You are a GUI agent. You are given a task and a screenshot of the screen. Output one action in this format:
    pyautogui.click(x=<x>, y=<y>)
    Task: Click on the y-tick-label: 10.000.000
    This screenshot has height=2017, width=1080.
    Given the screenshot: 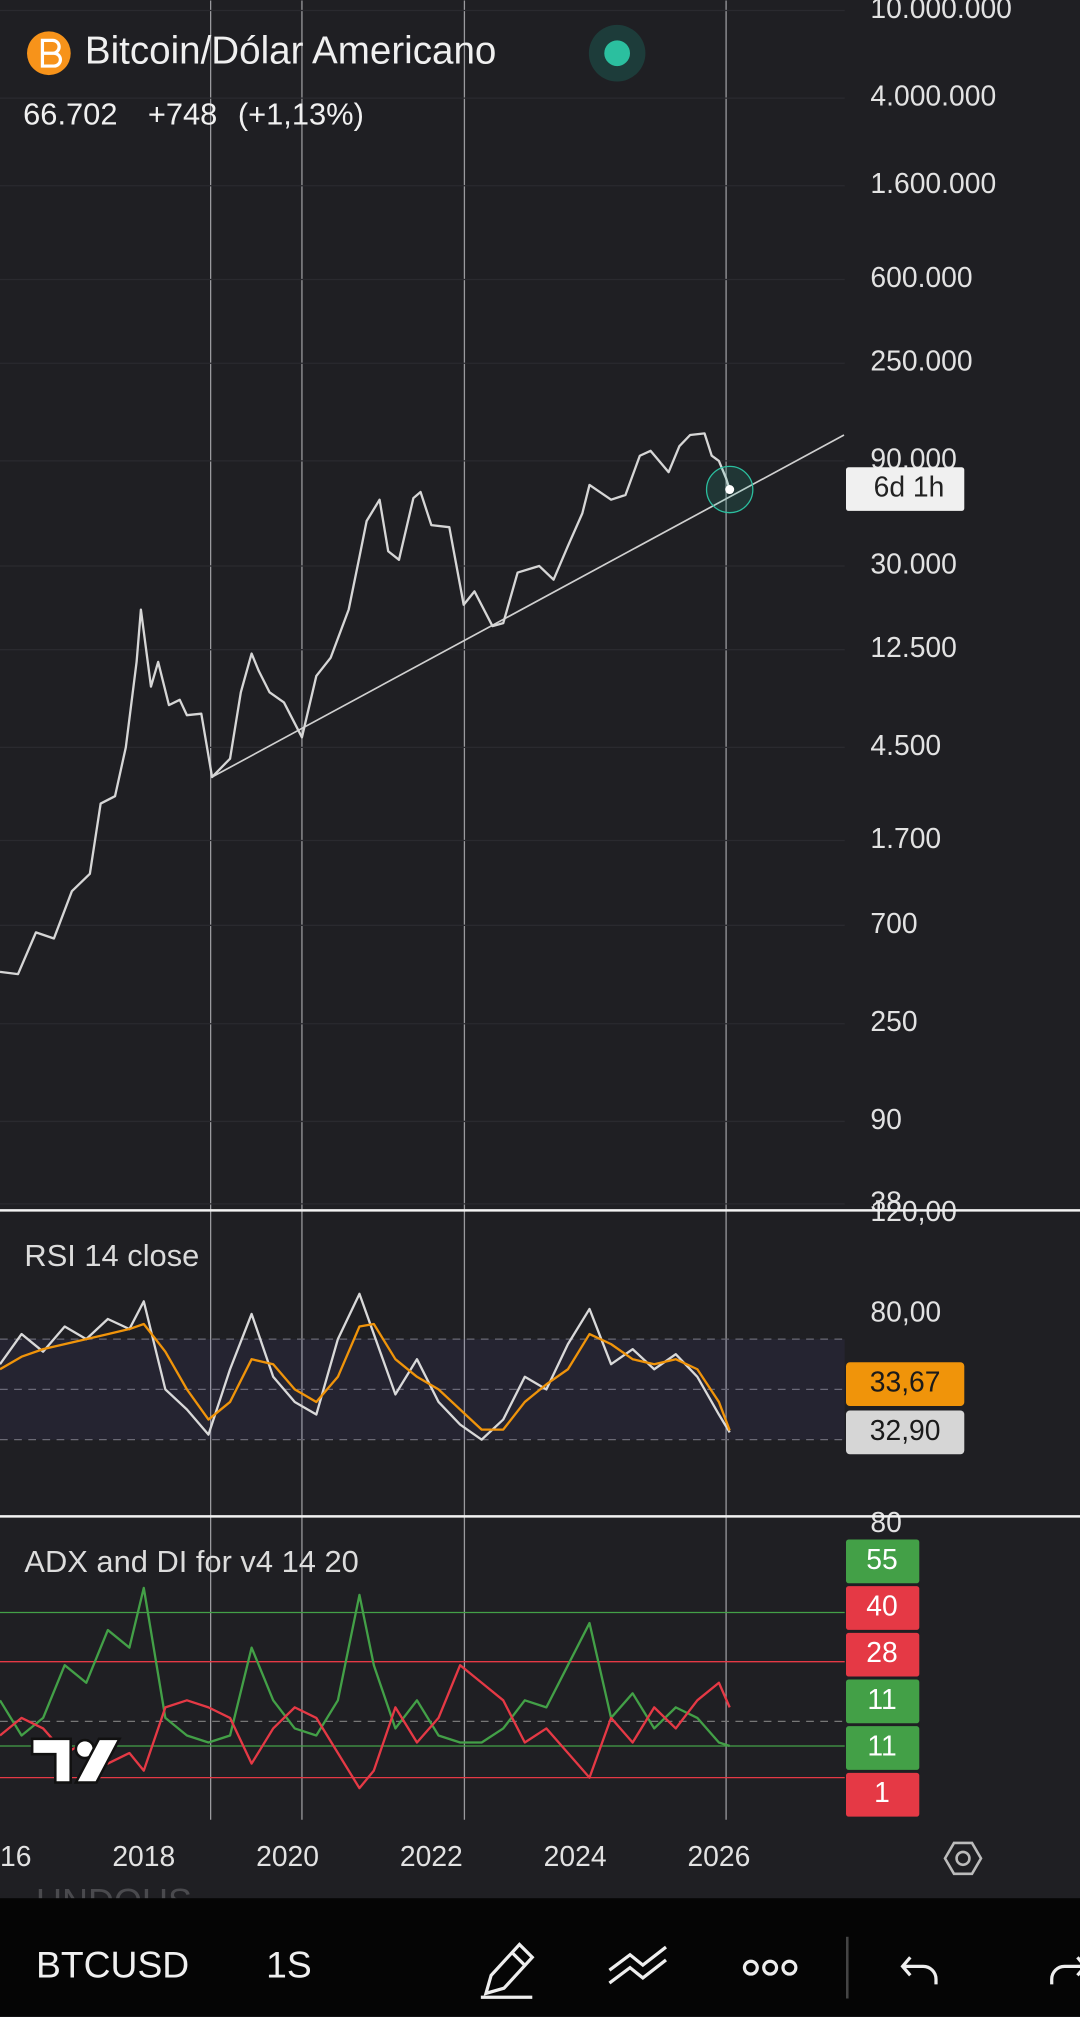 What is the action you would take?
    pyautogui.click(x=940, y=12)
    